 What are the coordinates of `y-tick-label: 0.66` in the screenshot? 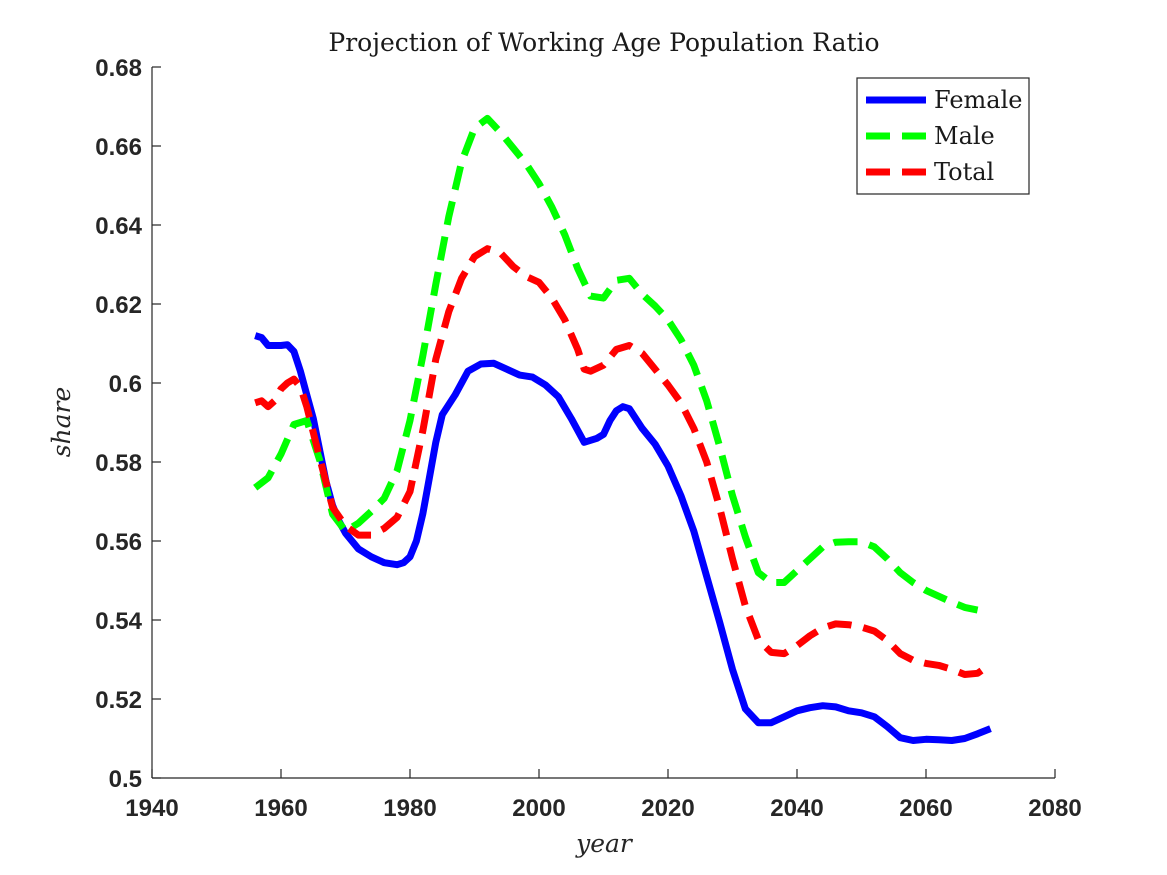 It's located at (118, 147).